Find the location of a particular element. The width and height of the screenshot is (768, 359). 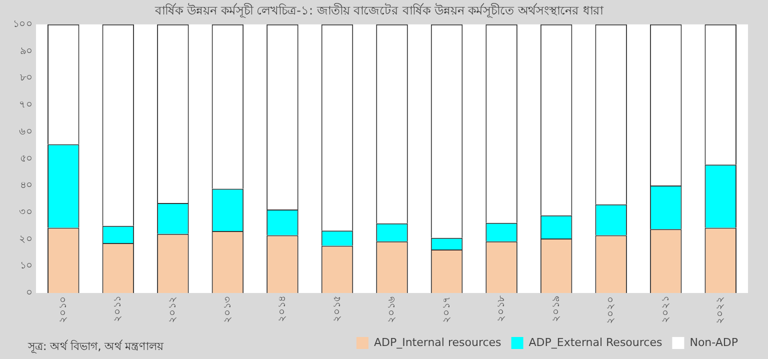

y-tick-label: ৭০ is located at coordinates (26, 105).